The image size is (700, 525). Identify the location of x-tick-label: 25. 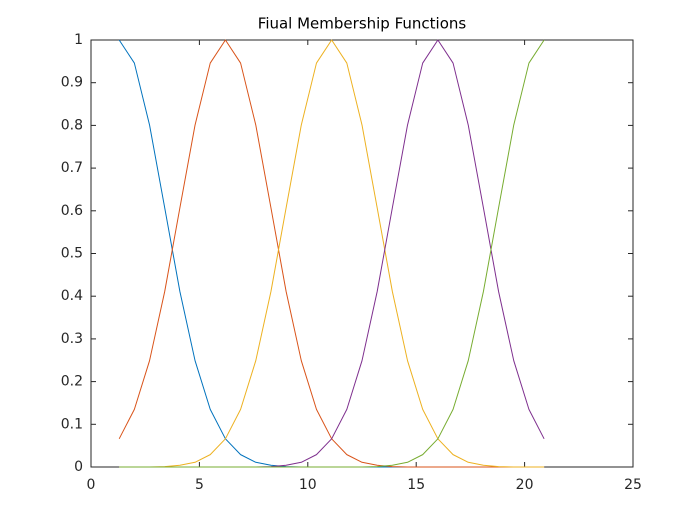
(633, 485).